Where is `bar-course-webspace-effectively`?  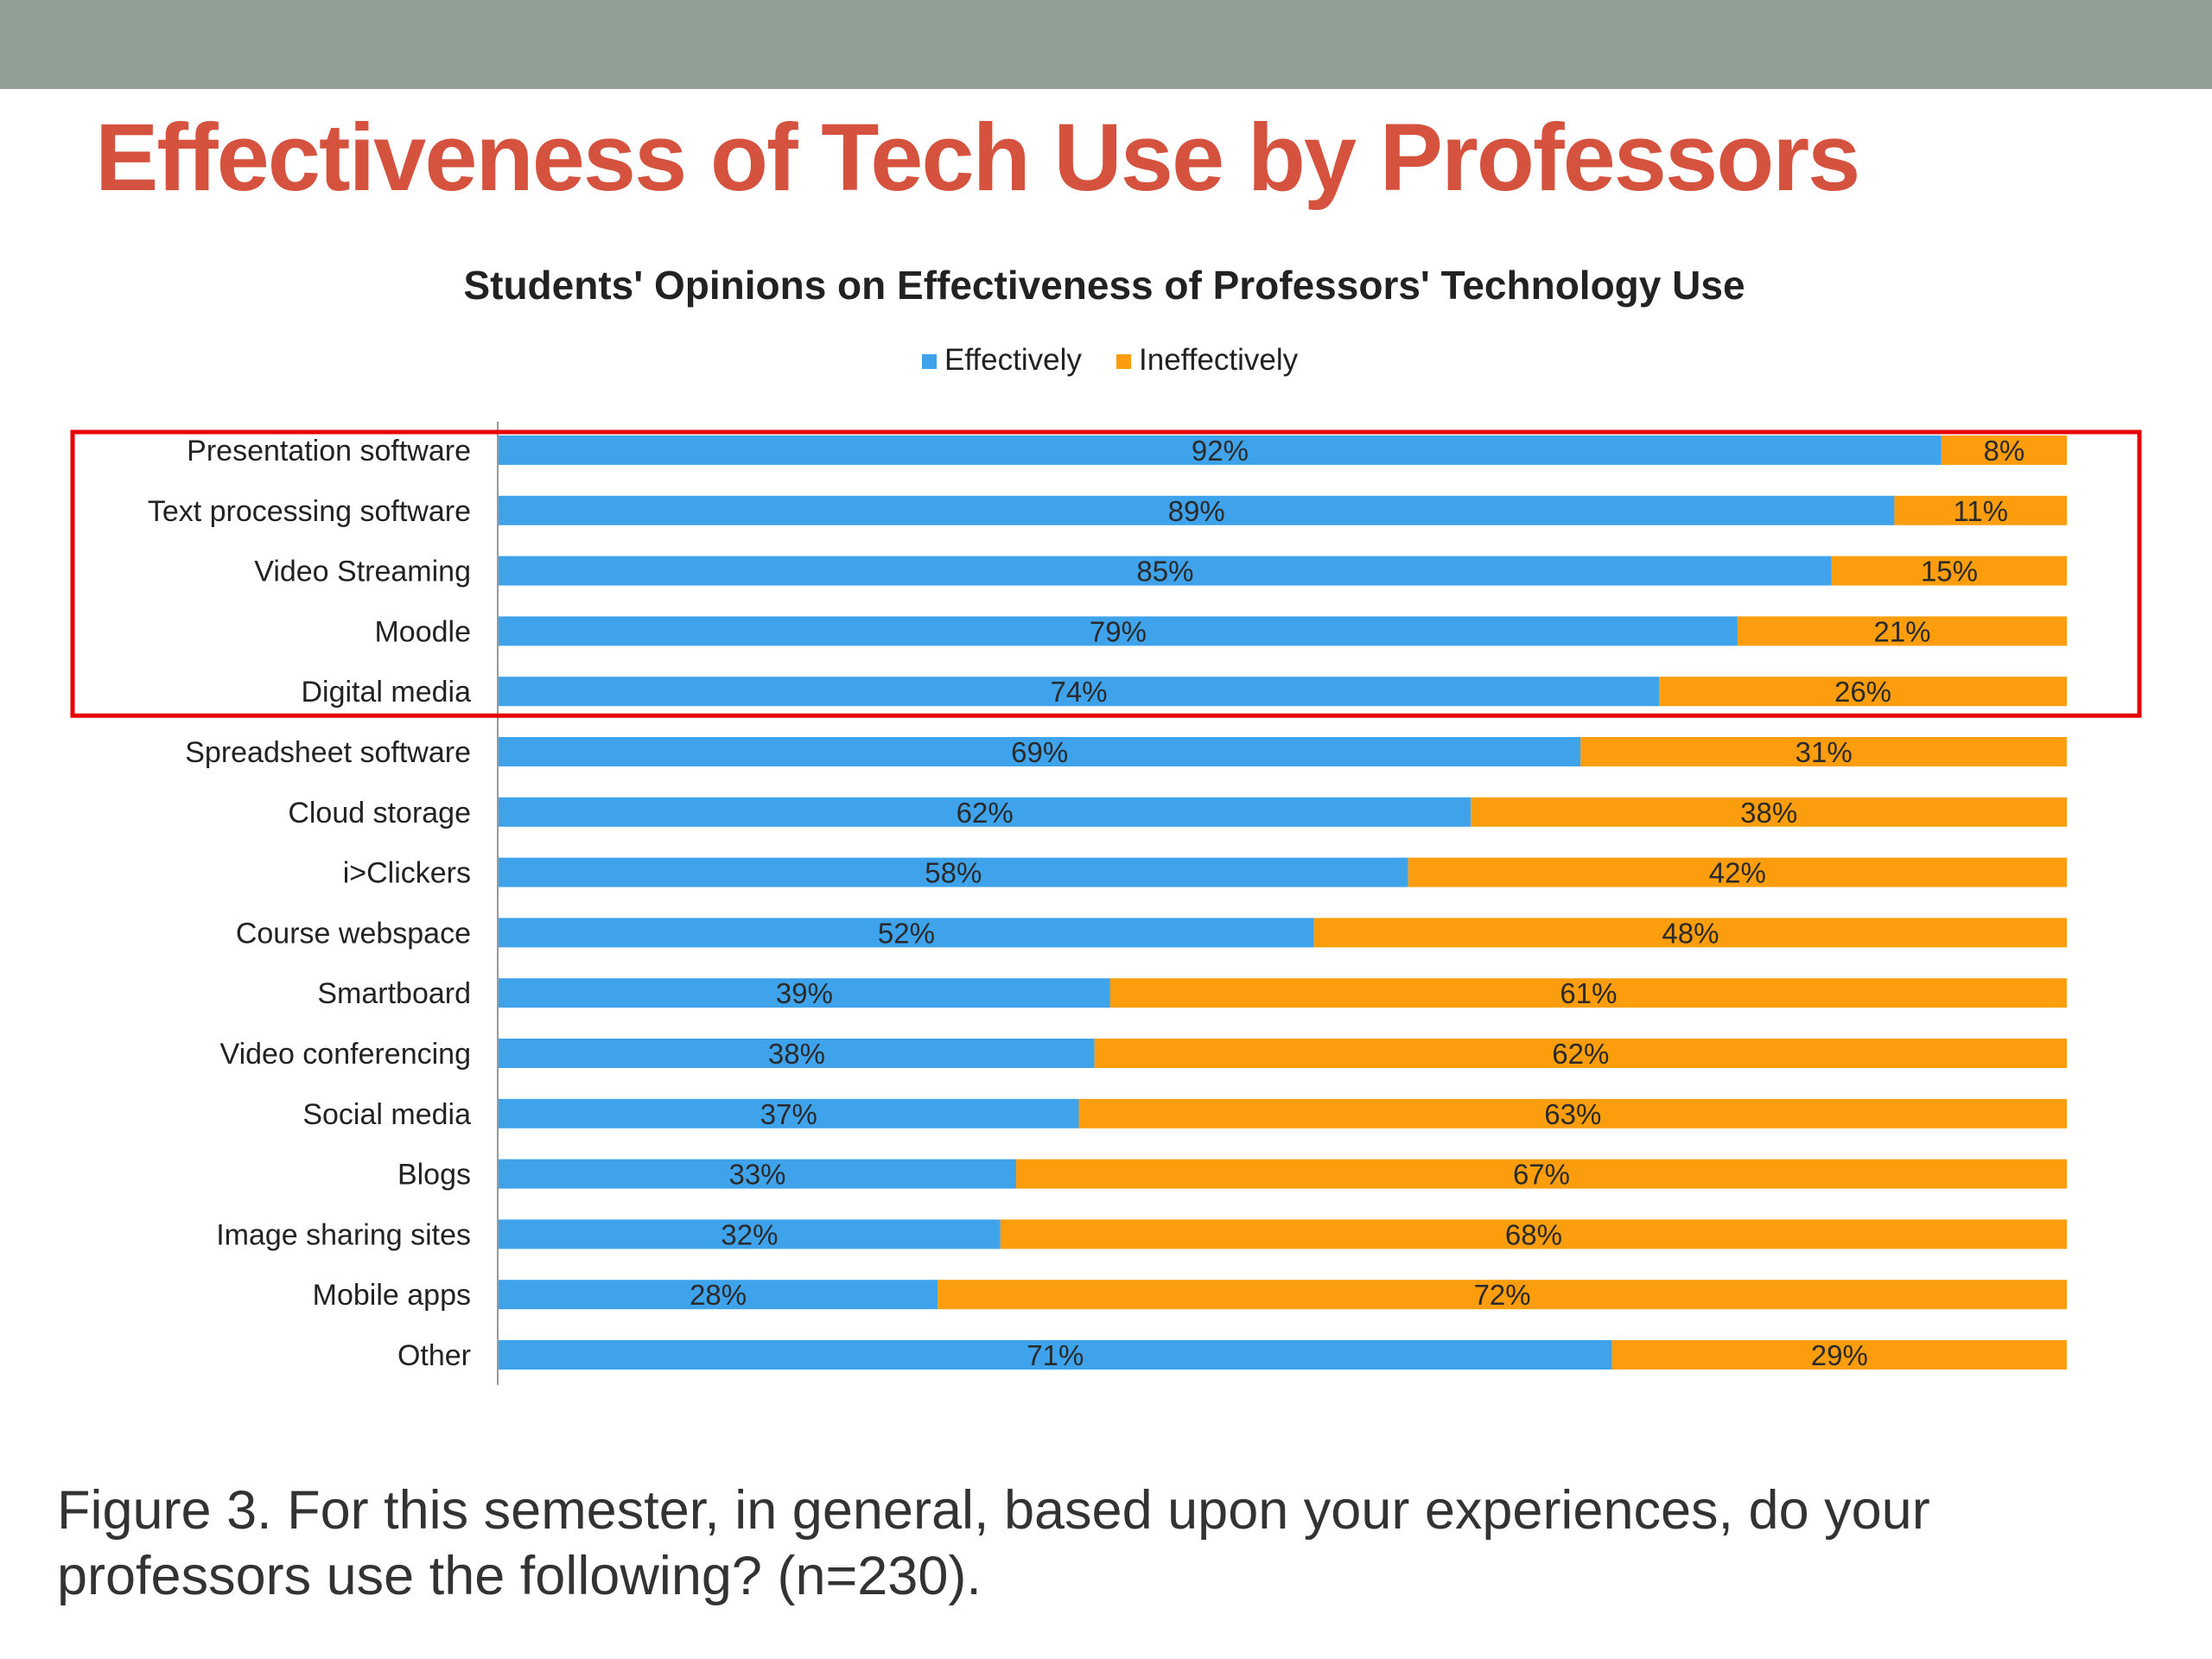 bar-course-webspace-effectively is located at coordinates (906, 933).